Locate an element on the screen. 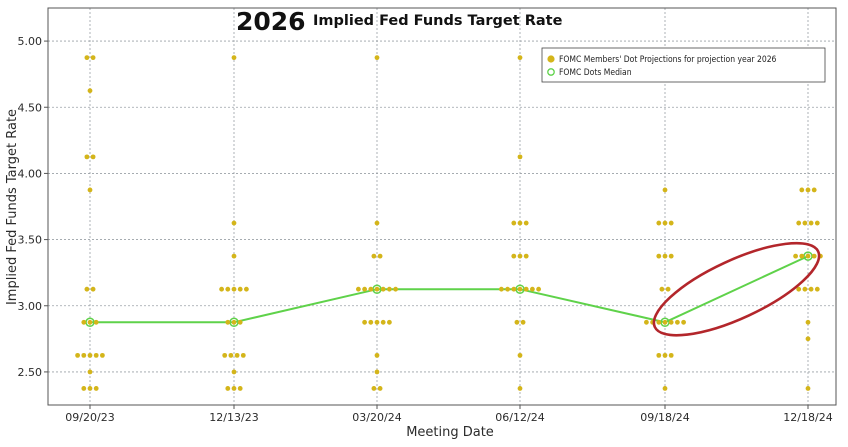  chart-title: 2026 Implied Fed Funds Target Rate is located at coordinates (399, 21).